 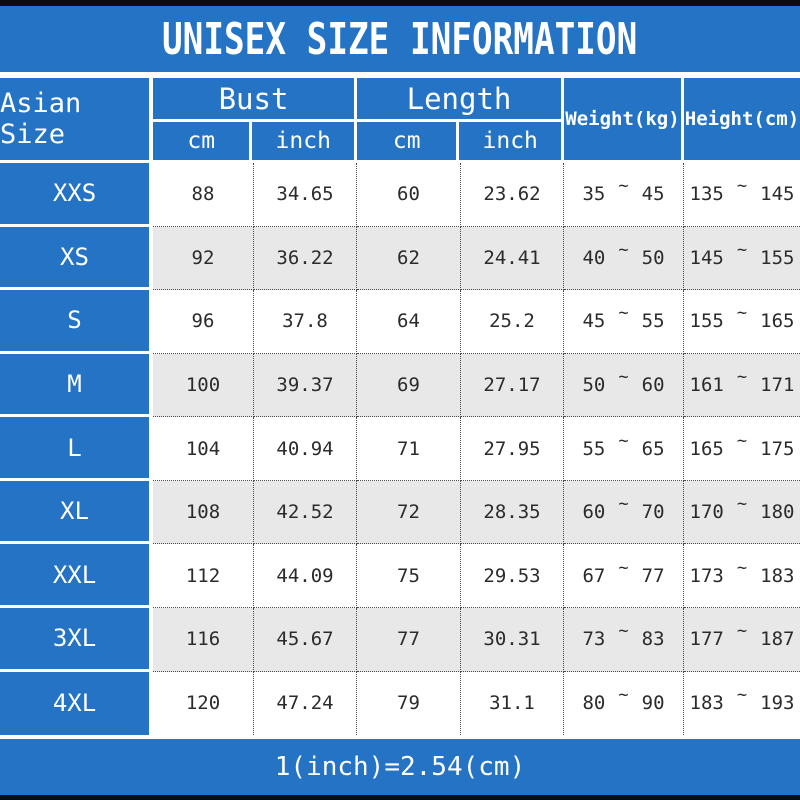 I want to click on height-min: 177, so click(x=706, y=639).